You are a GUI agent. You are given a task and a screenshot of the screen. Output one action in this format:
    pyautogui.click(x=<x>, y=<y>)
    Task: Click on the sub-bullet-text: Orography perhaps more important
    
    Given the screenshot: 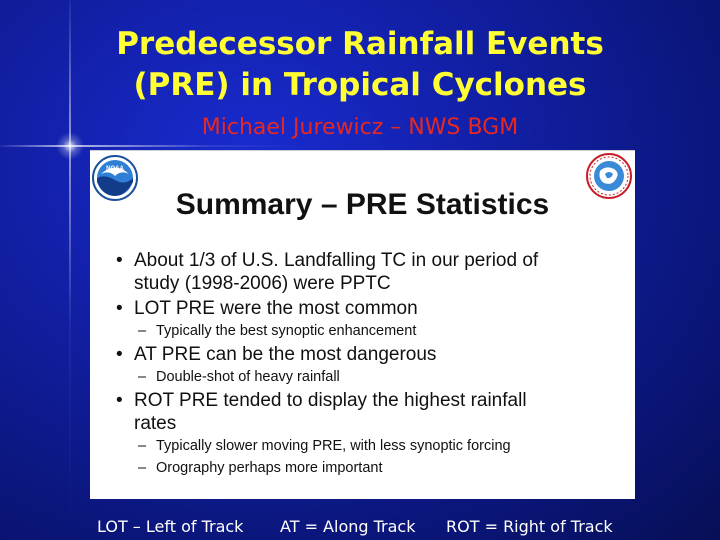 What is the action you would take?
    pyautogui.click(x=269, y=468)
    